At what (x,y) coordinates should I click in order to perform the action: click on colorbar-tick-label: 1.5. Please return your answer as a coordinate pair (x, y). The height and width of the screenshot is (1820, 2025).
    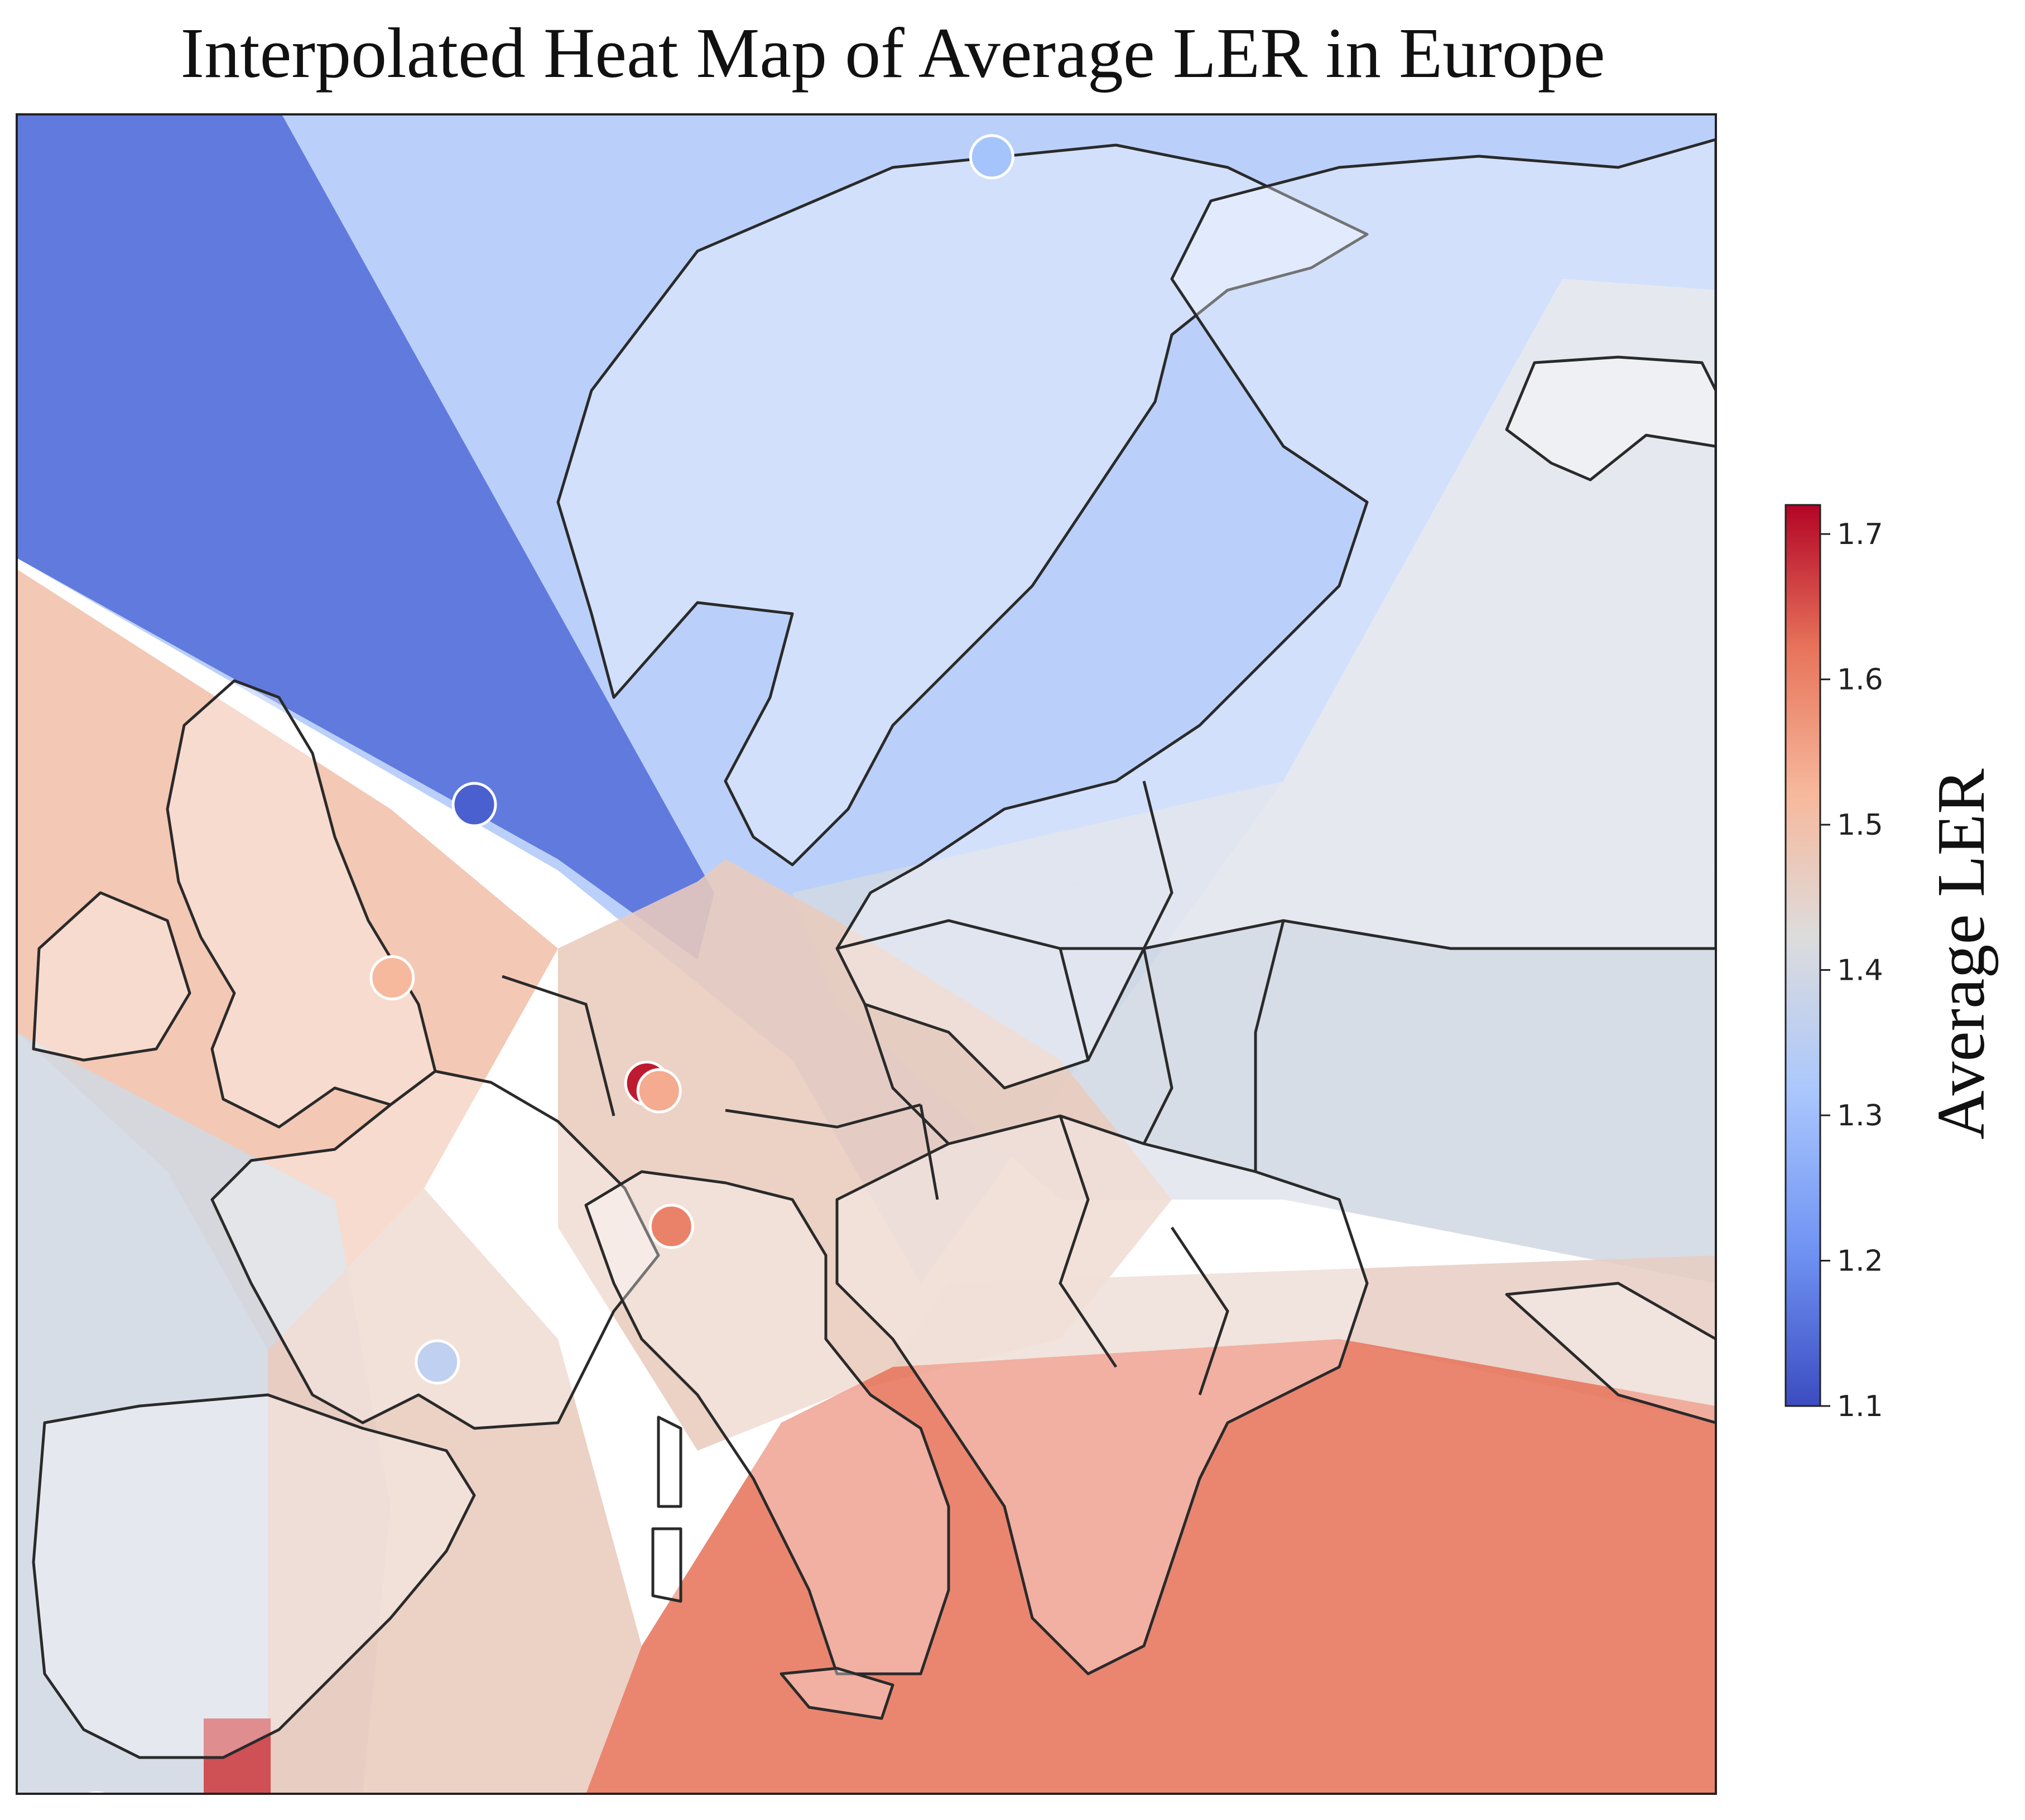
    Looking at the image, I should click on (1860, 825).